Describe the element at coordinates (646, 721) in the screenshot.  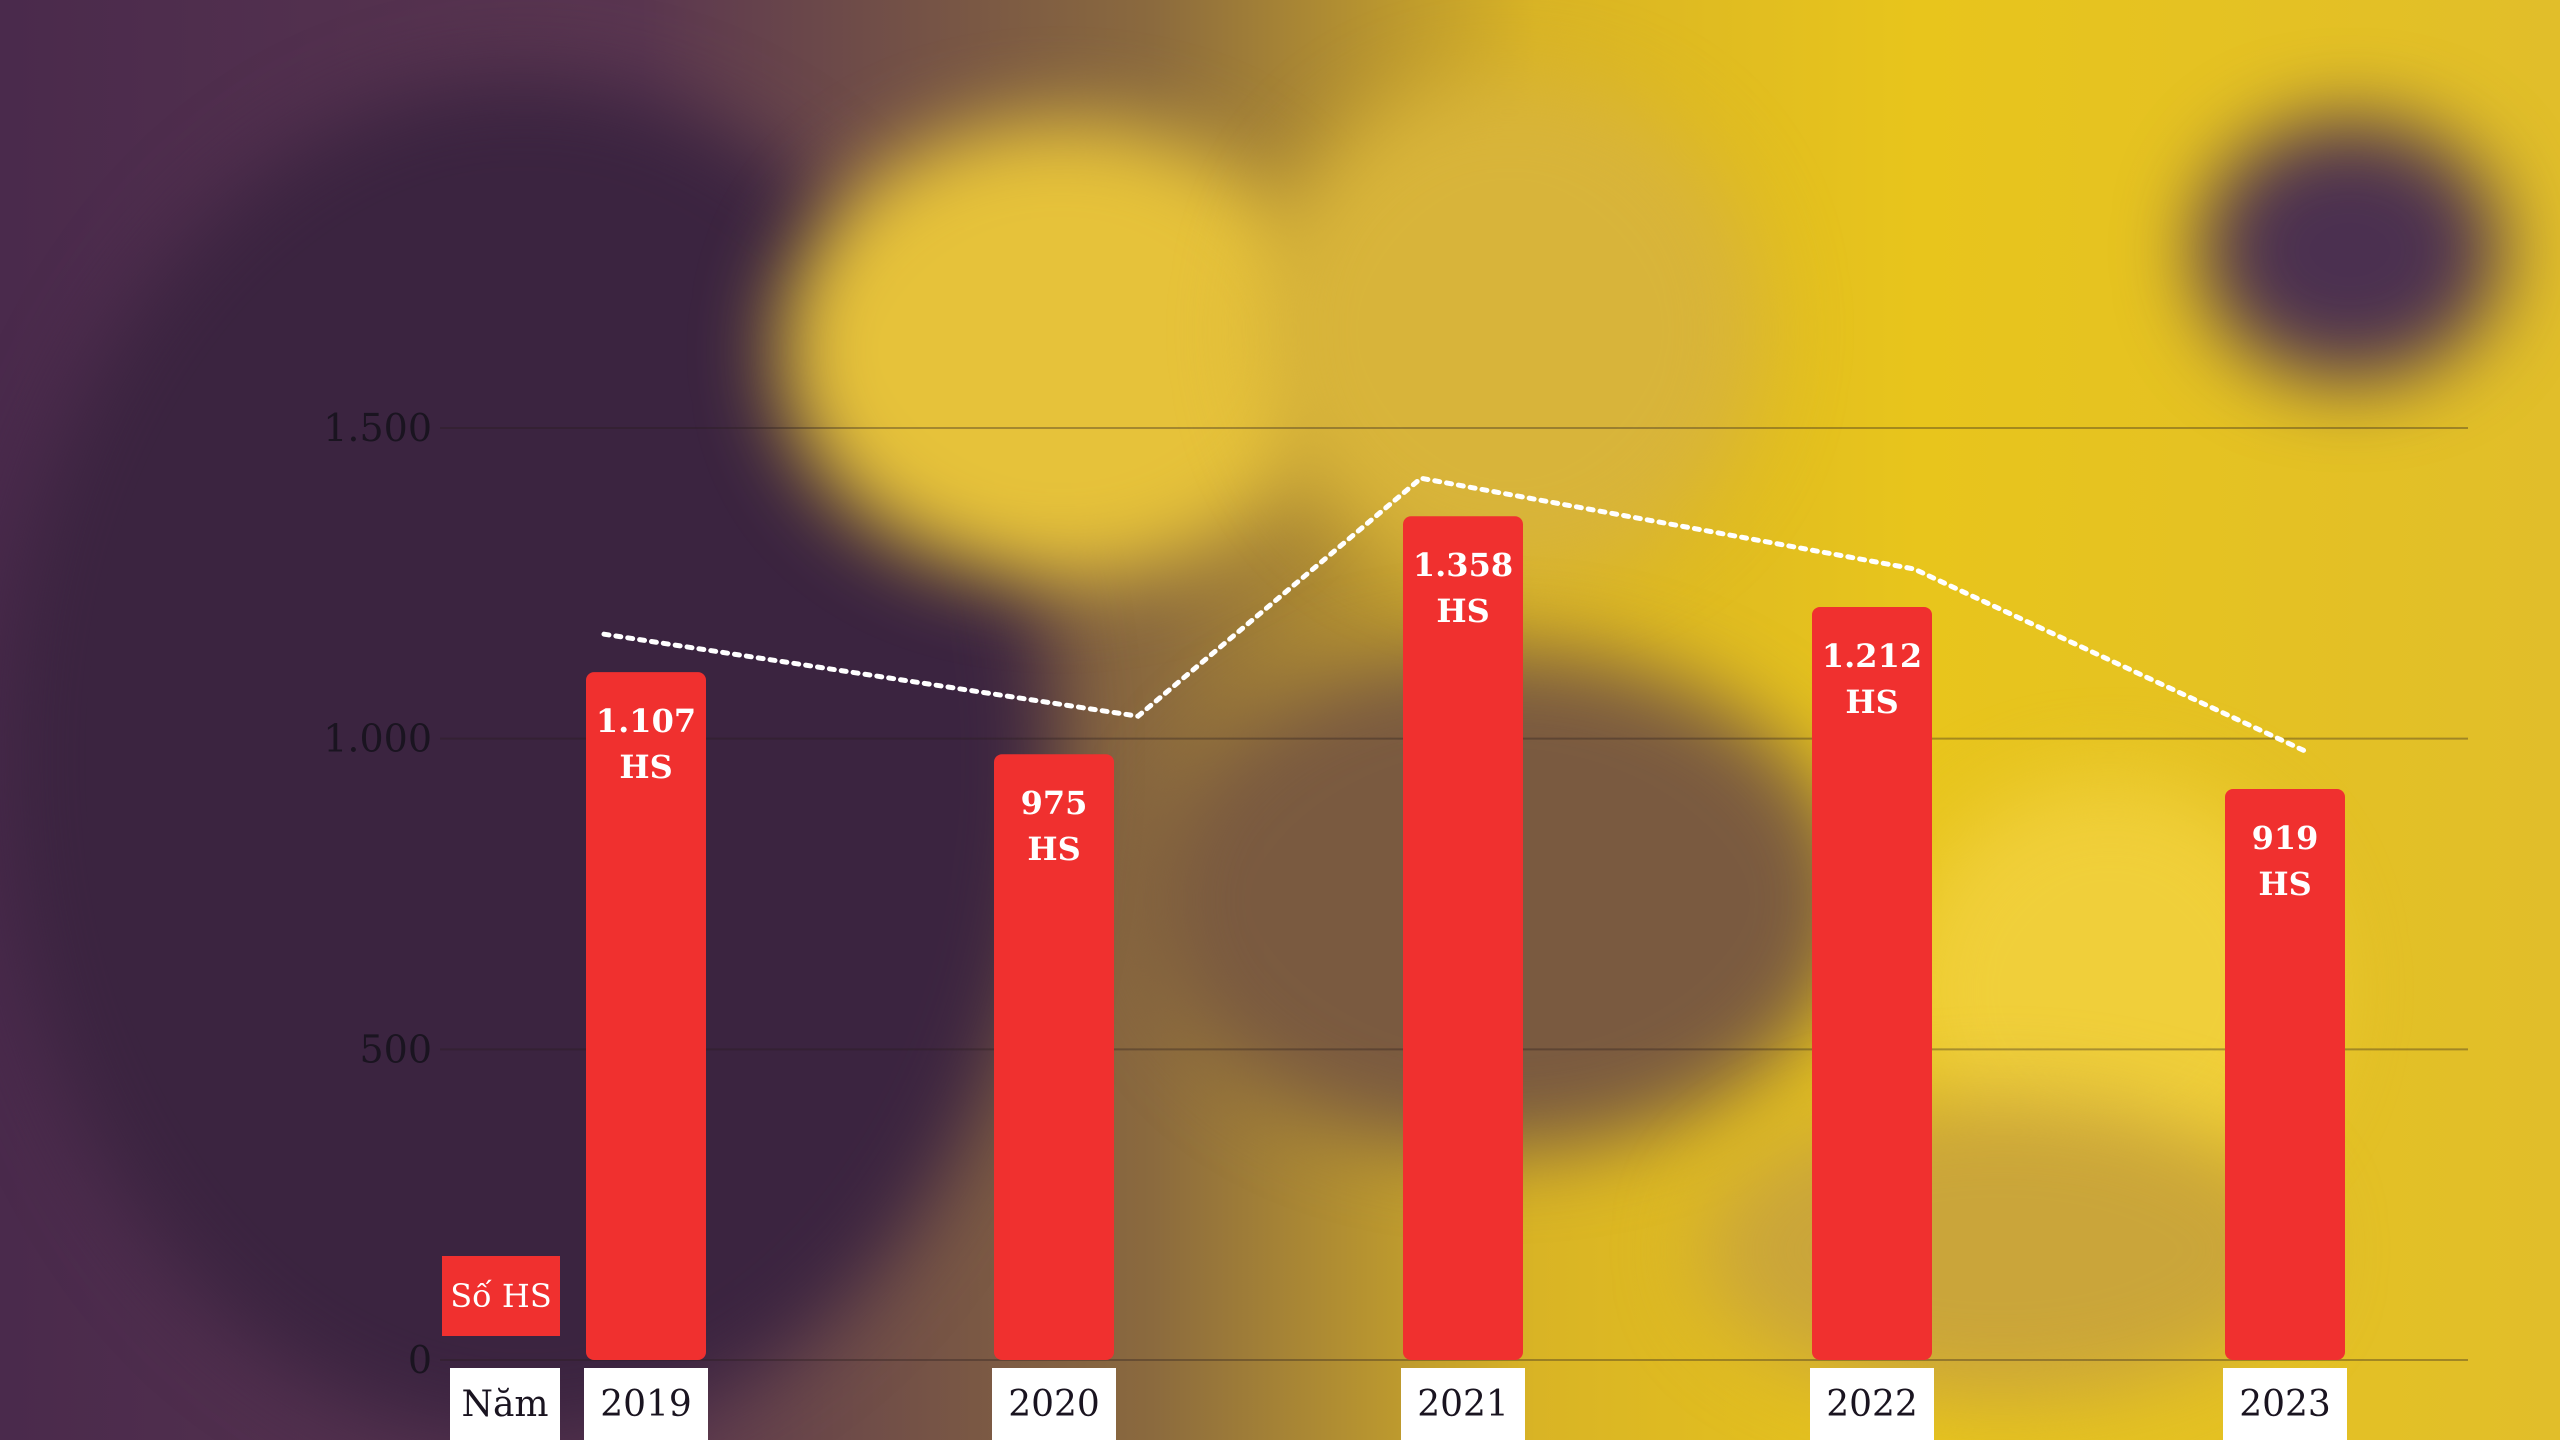
I see `bar-value-label: 1.107` at that location.